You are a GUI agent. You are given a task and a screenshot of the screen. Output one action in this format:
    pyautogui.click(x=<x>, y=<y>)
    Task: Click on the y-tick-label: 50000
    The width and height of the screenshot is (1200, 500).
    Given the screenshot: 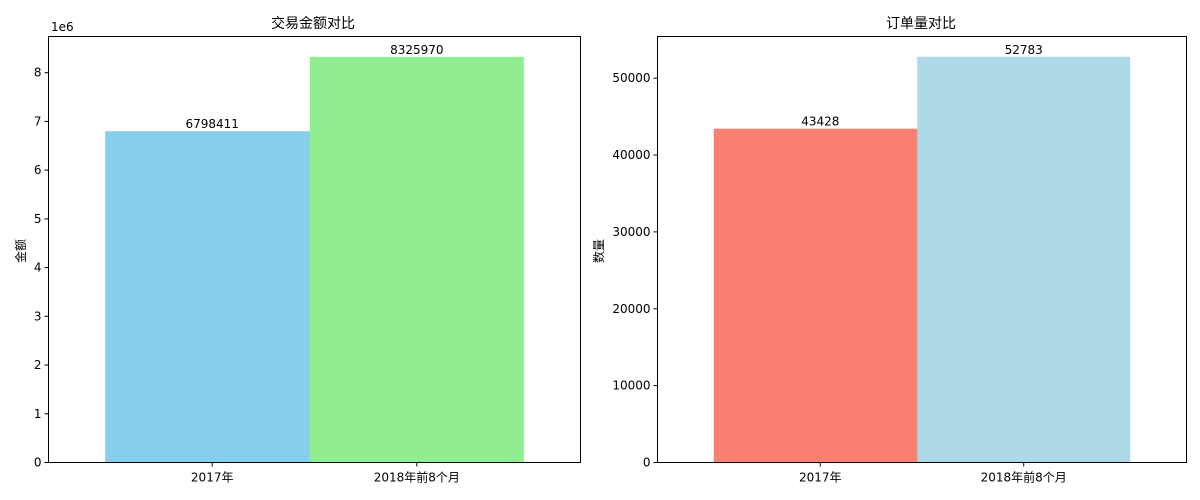 What is the action you would take?
    pyautogui.click(x=631, y=78)
    